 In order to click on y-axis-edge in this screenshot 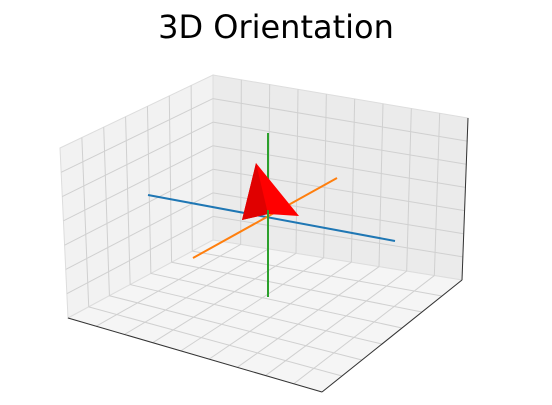, I will do `click(392, 336)`.